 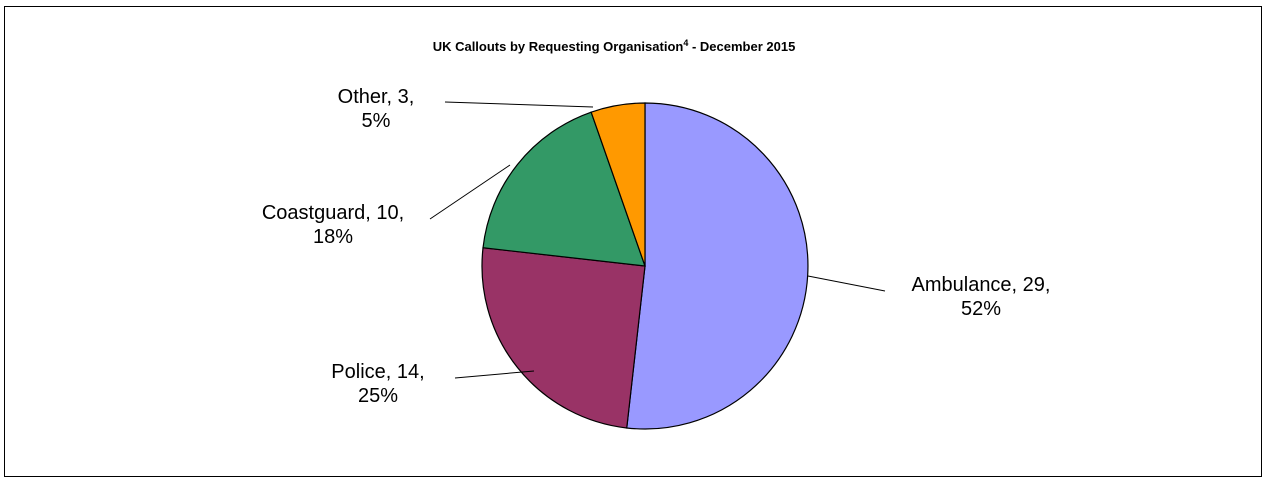 I want to click on data-label-coastguard: Coastguard, 10, 18%, so click(x=333, y=225).